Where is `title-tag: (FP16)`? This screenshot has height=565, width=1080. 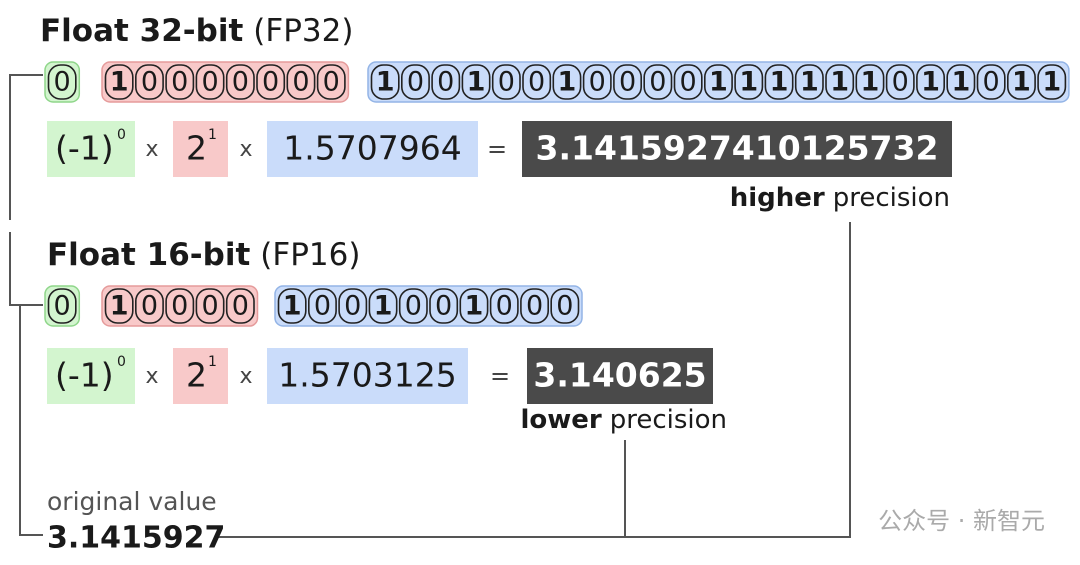 title-tag: (FP16) is located at coordinates (310, 255).